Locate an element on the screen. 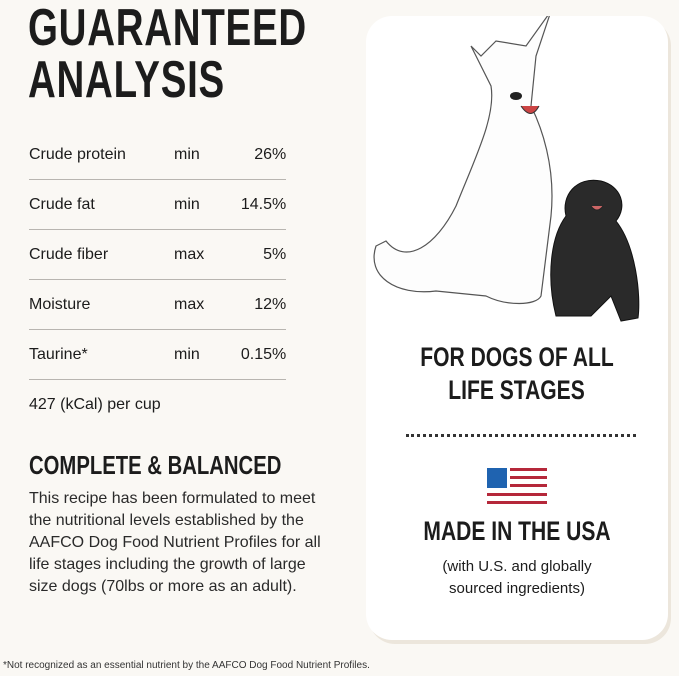 Image resolution: width=679 pixels, height=676 pixels. table-row: Crude fiber max 5% is located at coordinates (157, 255).